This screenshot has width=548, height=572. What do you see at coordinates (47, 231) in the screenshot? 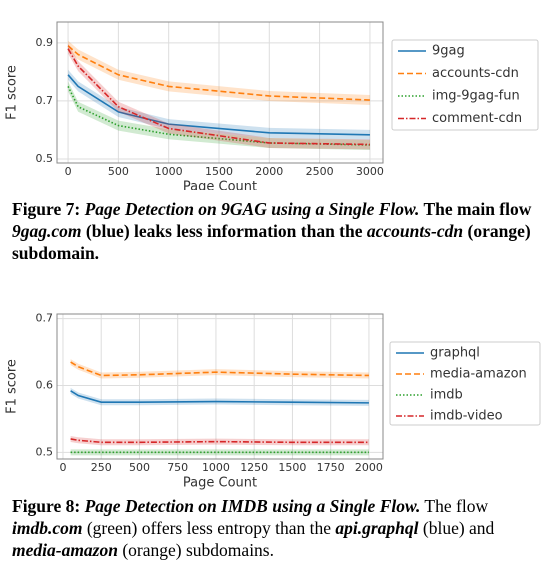
I see `caption-term: 9gag.com` at bounding box center [47, 231].